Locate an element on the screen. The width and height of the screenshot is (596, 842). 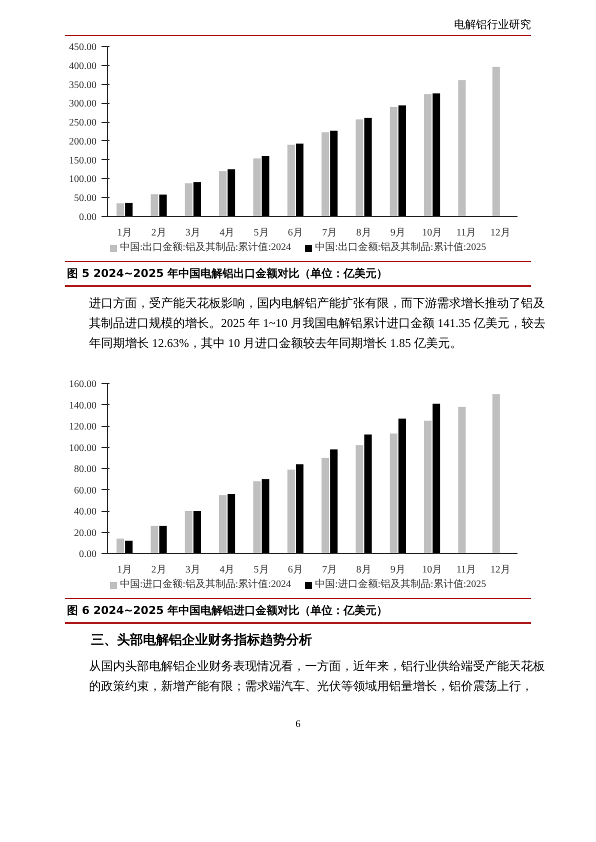
y-tick-label: 50.00 is located at coordinates (85, 198).